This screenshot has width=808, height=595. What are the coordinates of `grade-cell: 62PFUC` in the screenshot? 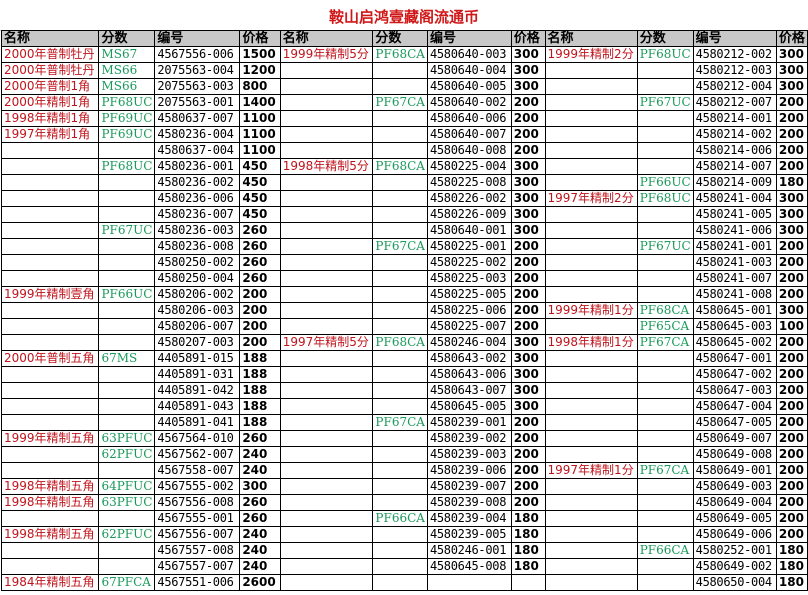 It's located at (127, 534).